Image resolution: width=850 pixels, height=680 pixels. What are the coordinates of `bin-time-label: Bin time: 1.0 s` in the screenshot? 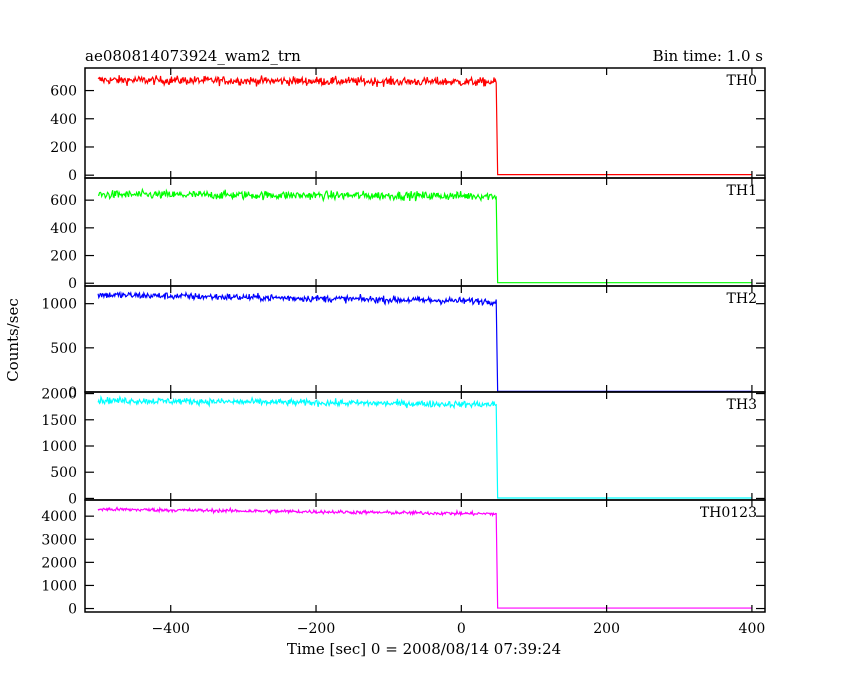 It's located at (708, 56).